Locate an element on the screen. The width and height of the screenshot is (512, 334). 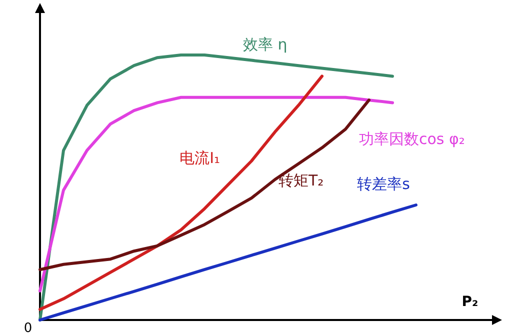
text: 0 is located at coordinates (28, 327).